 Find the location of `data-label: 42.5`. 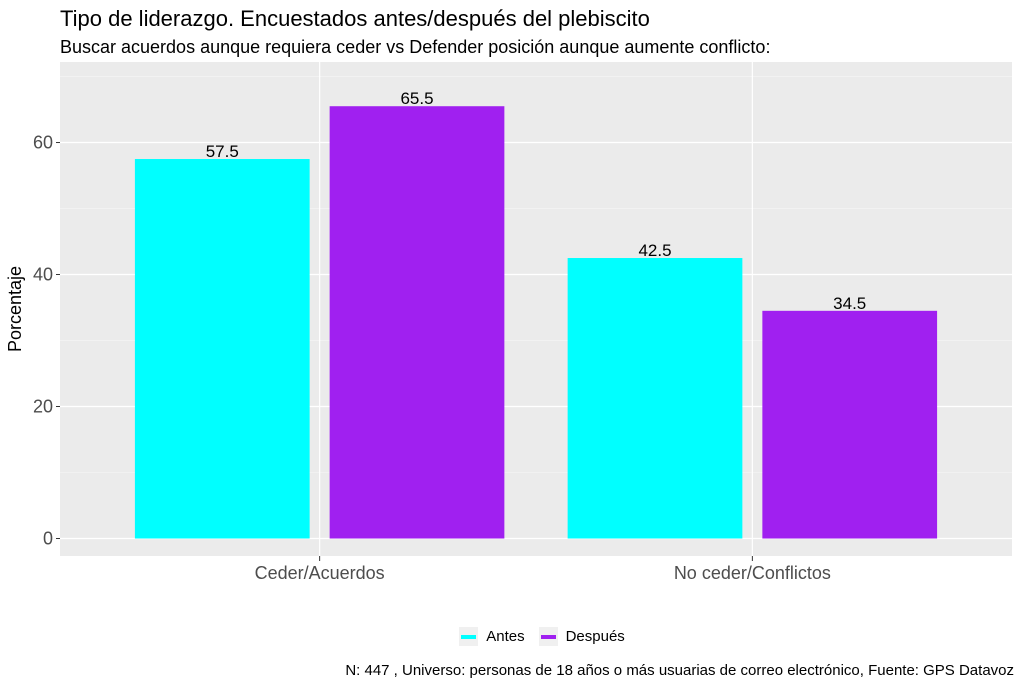

data-label: 42.5 is located at coordinates (654, 250).